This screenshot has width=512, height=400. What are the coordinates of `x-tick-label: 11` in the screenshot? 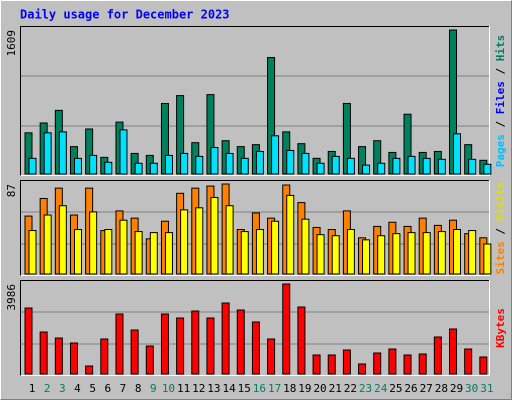 It's located at (183, 388).